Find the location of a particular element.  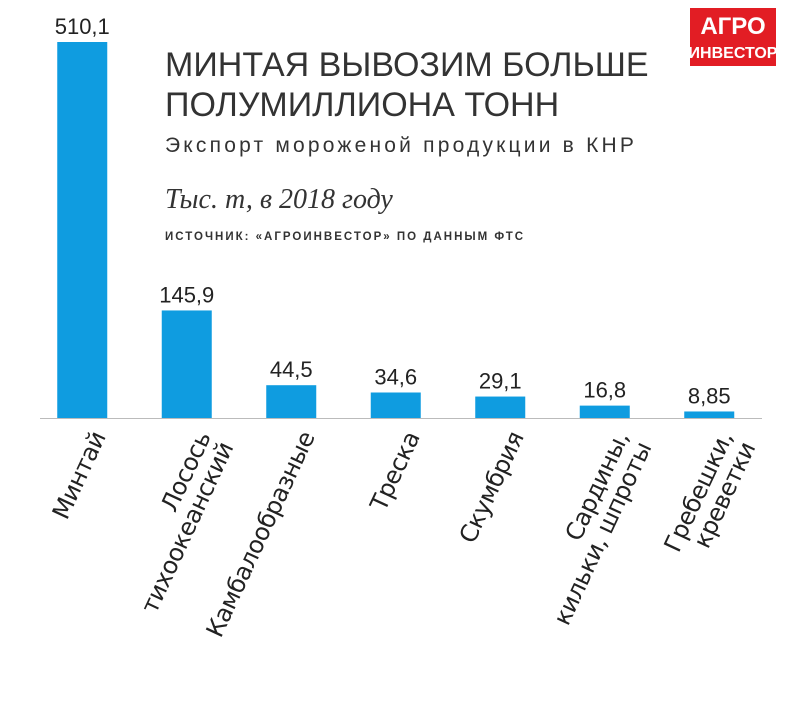

value-label: 29,1 is located at coordinates (500, 381).